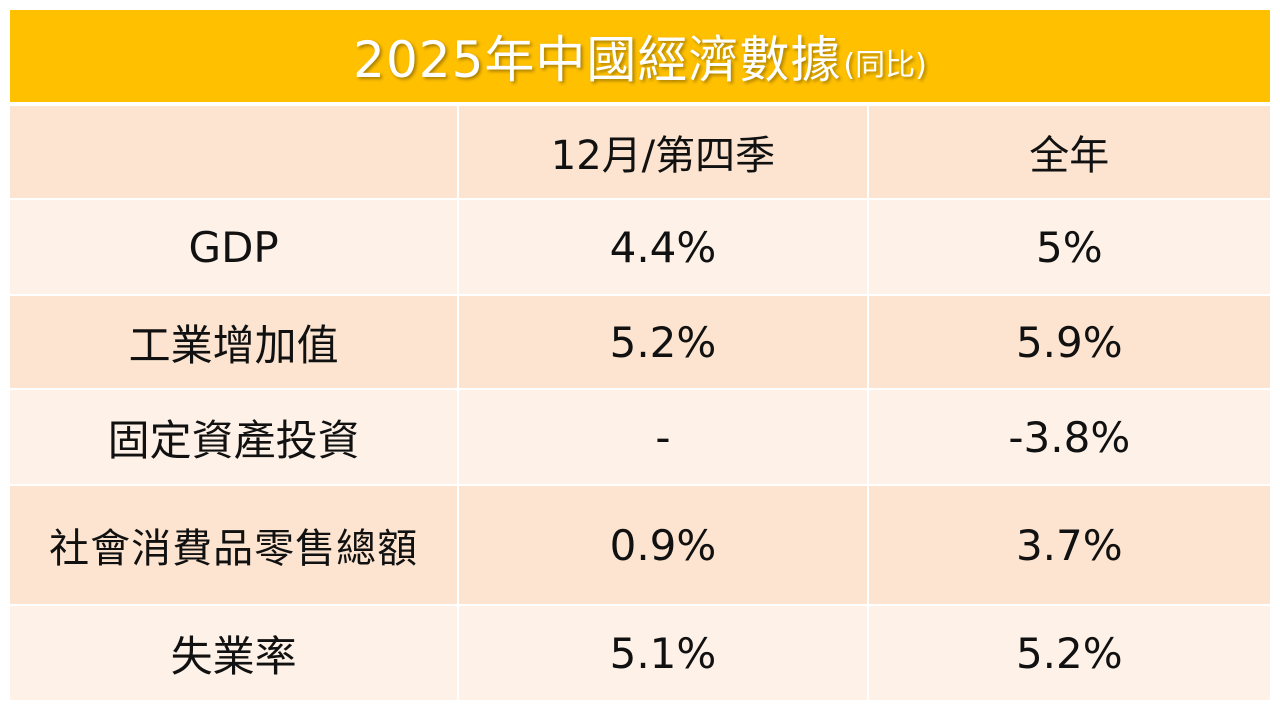 The width and height of the screenshot is (1280, 720). I want to click on row-year-value: 5%, so click(1068, 247).